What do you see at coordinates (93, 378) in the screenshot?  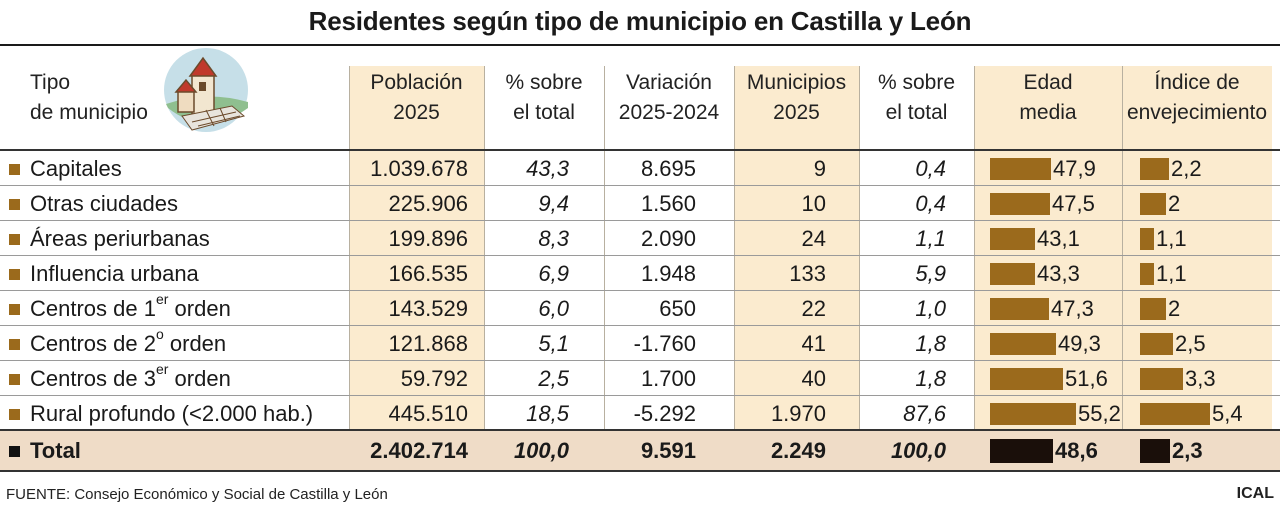 I see `row-label-text: Centros de 3` at bounding box center [93, 378].